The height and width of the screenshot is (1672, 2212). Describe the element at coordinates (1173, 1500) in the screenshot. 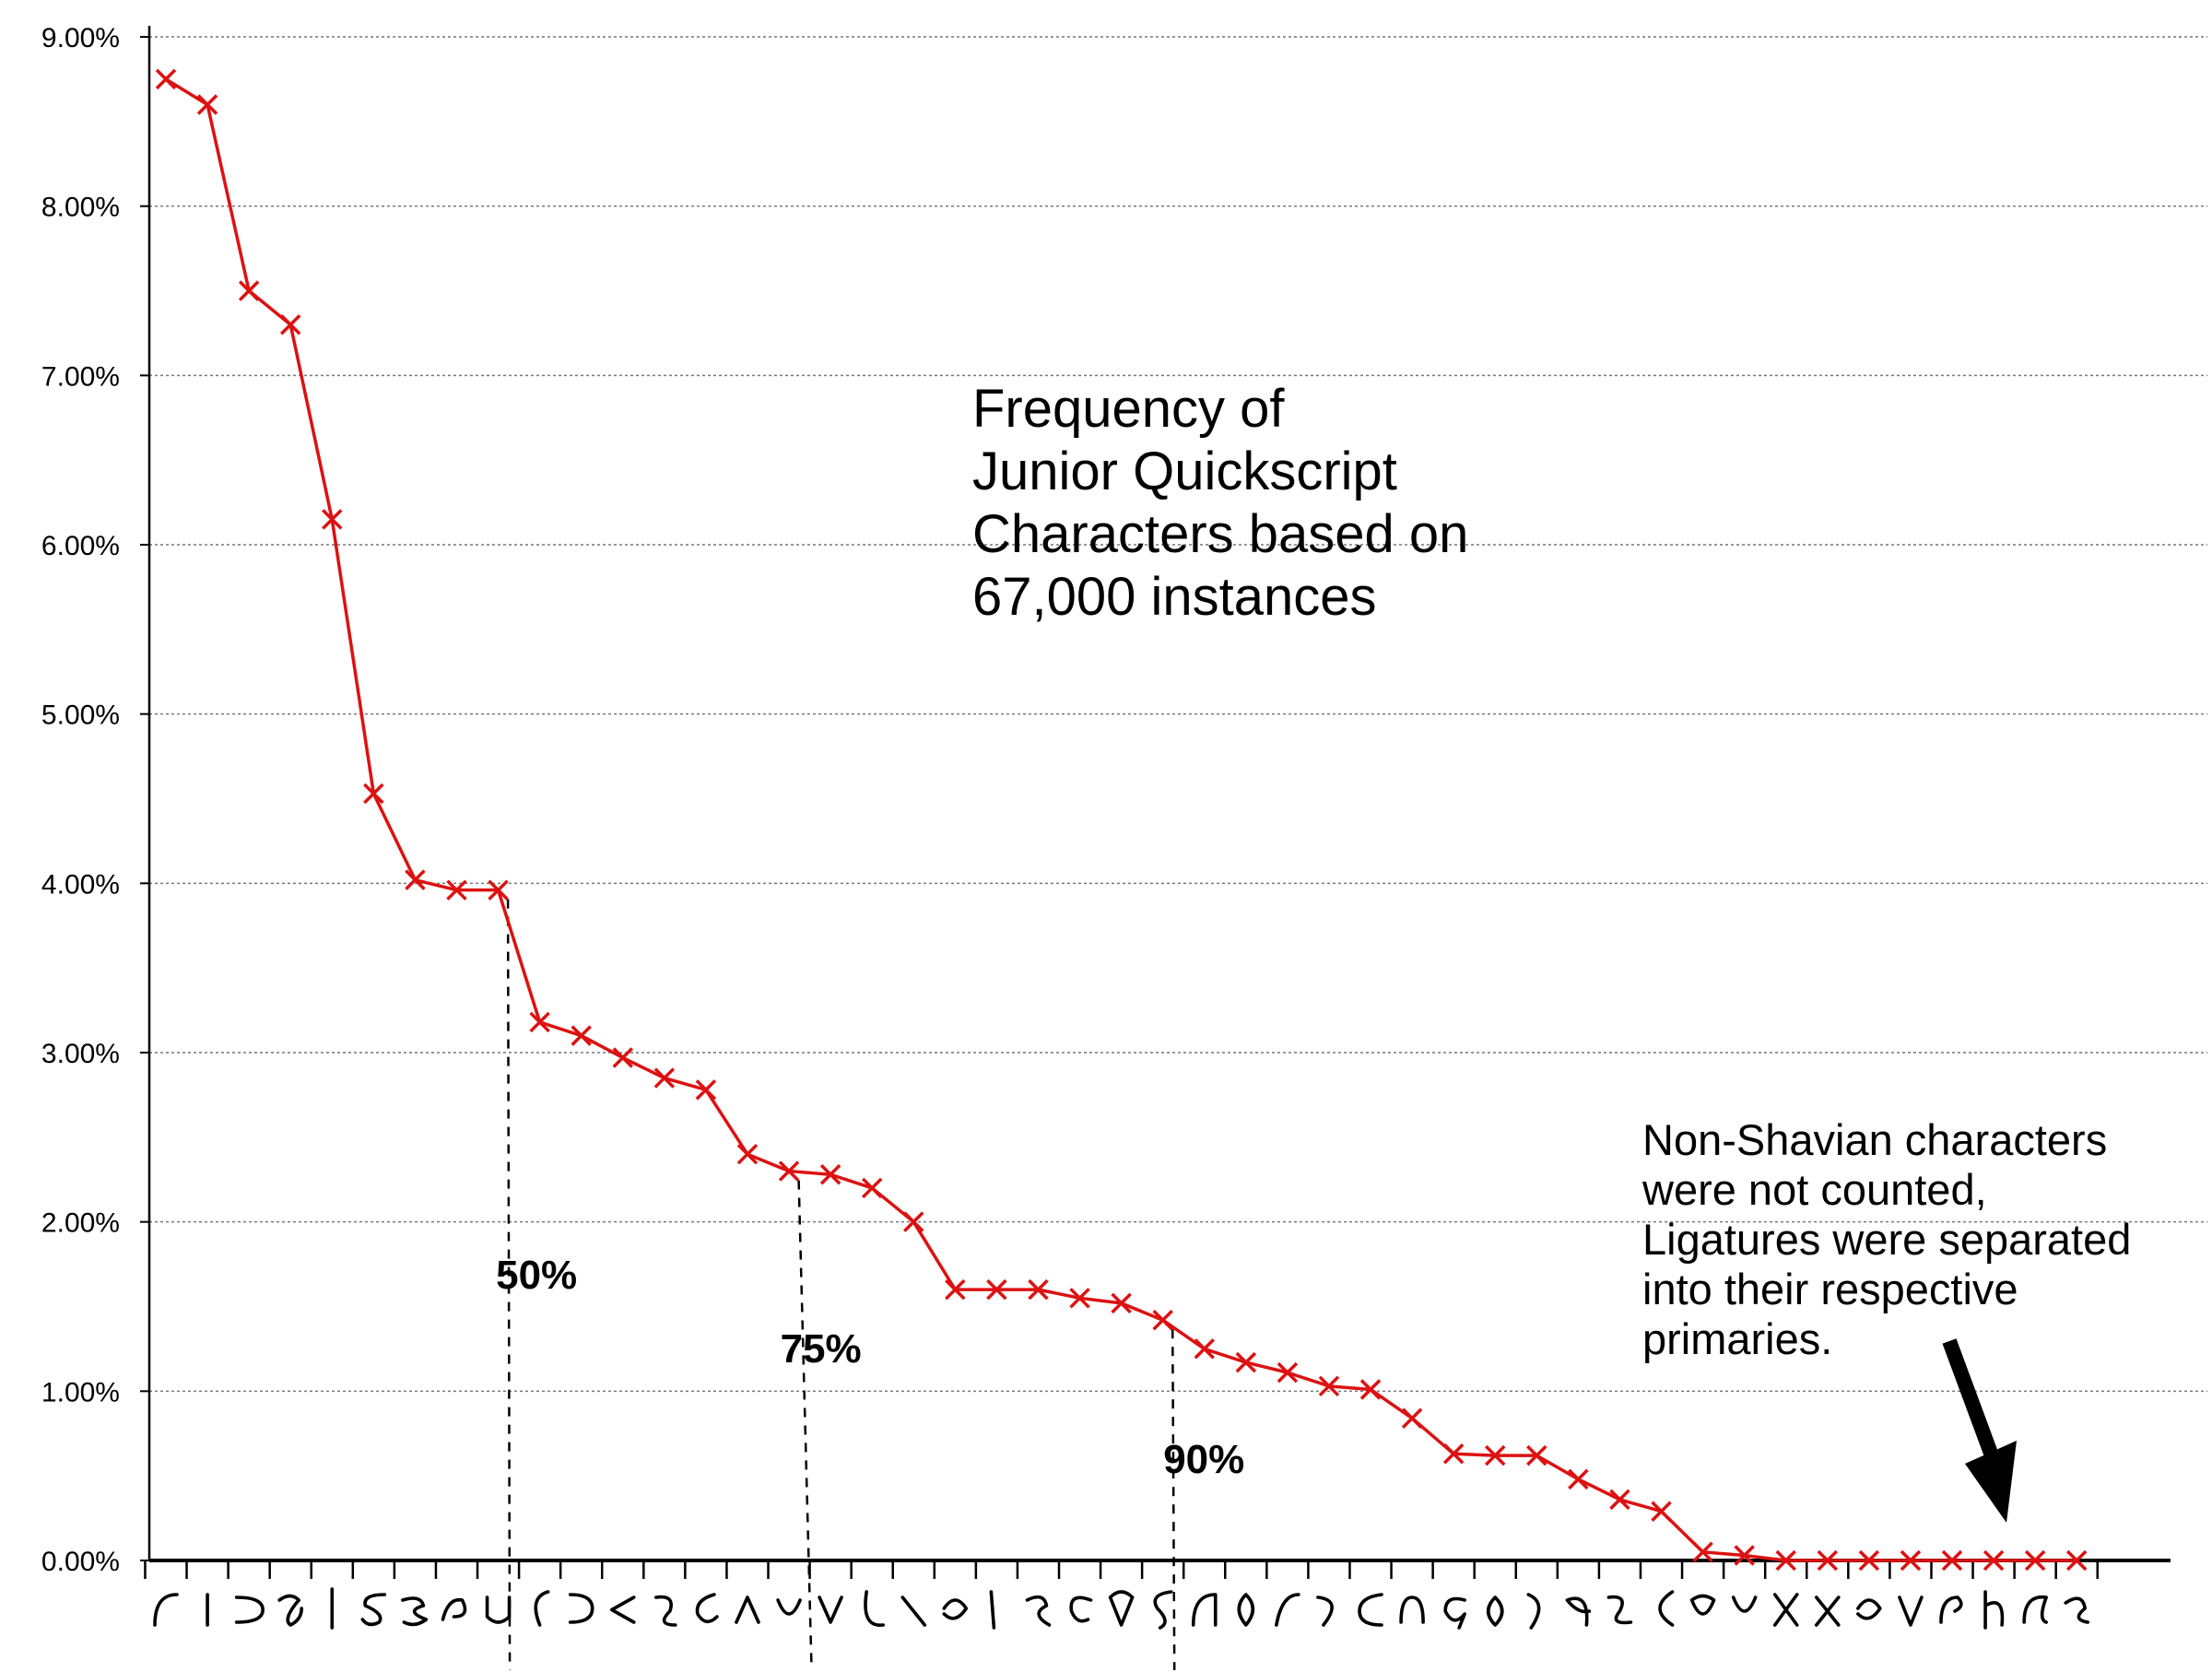

I see `cumulative-marker-line` at that location.